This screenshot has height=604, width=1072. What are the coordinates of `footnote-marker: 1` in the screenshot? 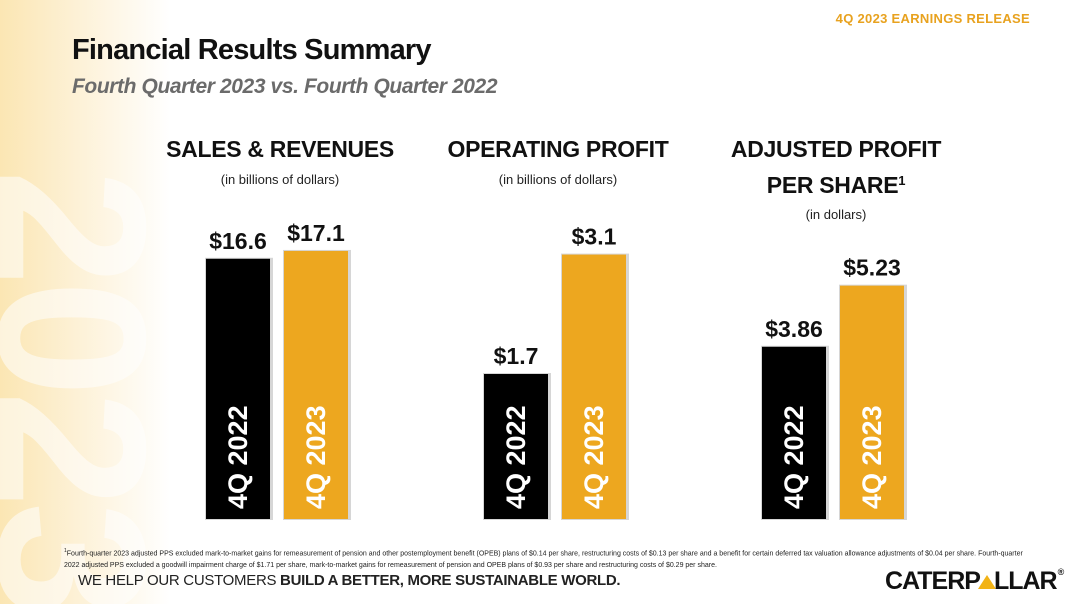 It's located at (902, 180).